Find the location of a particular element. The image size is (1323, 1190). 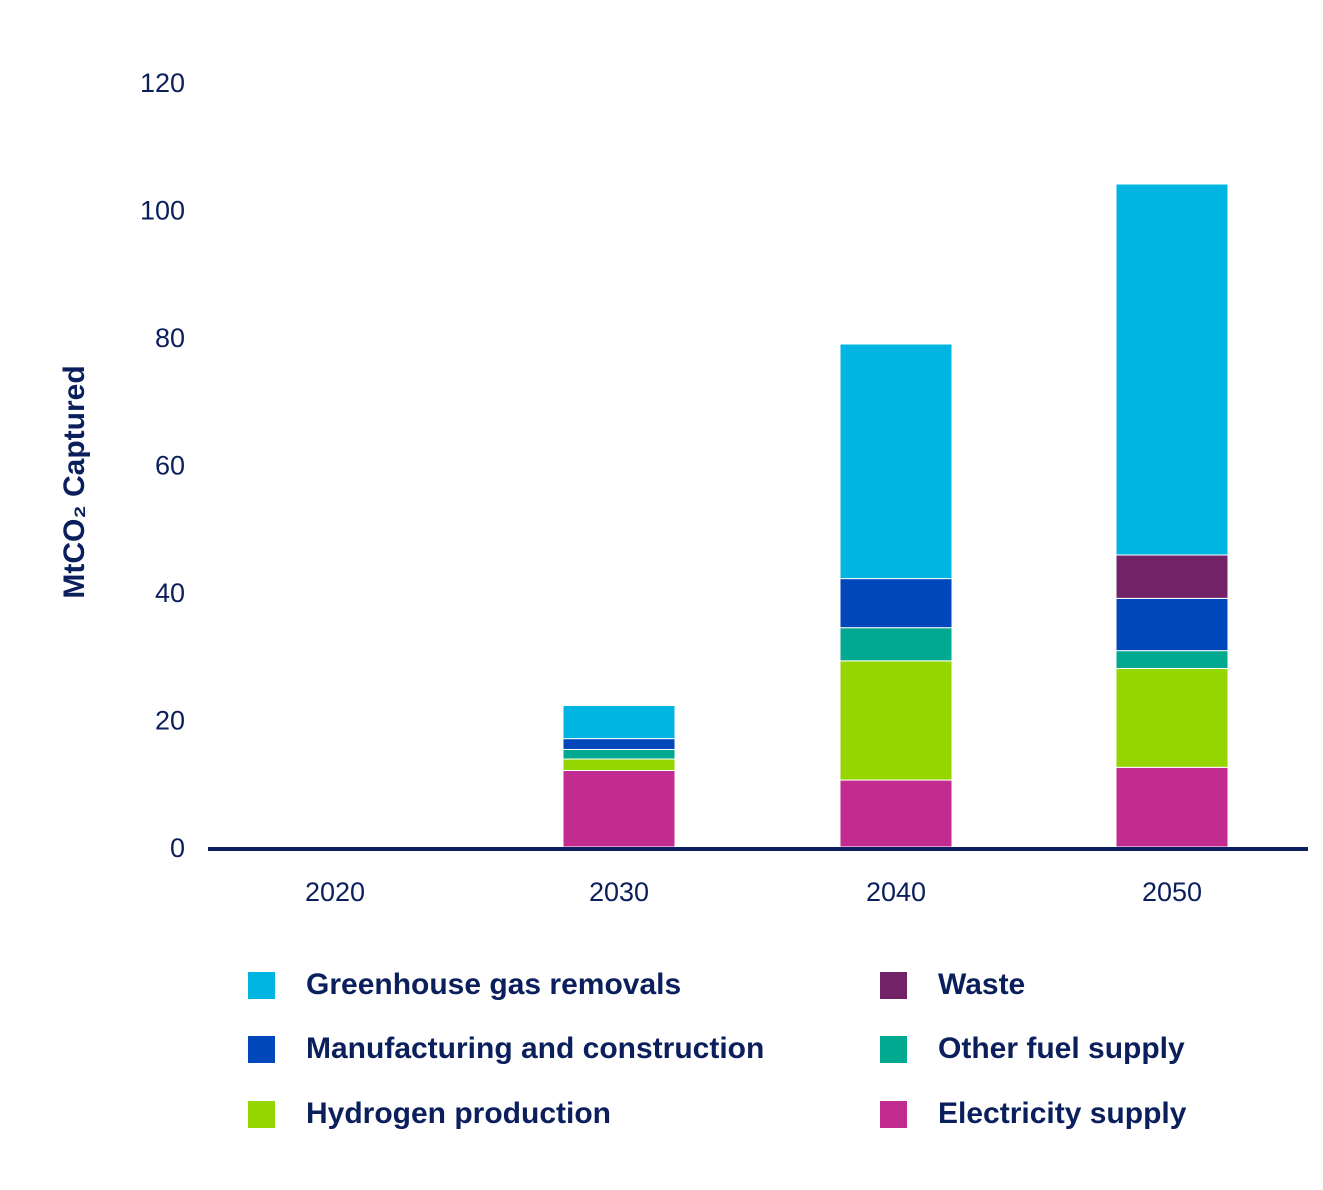

bar-segment-manufacturing-and-construction-2030 is located at coordinates (619, 744).